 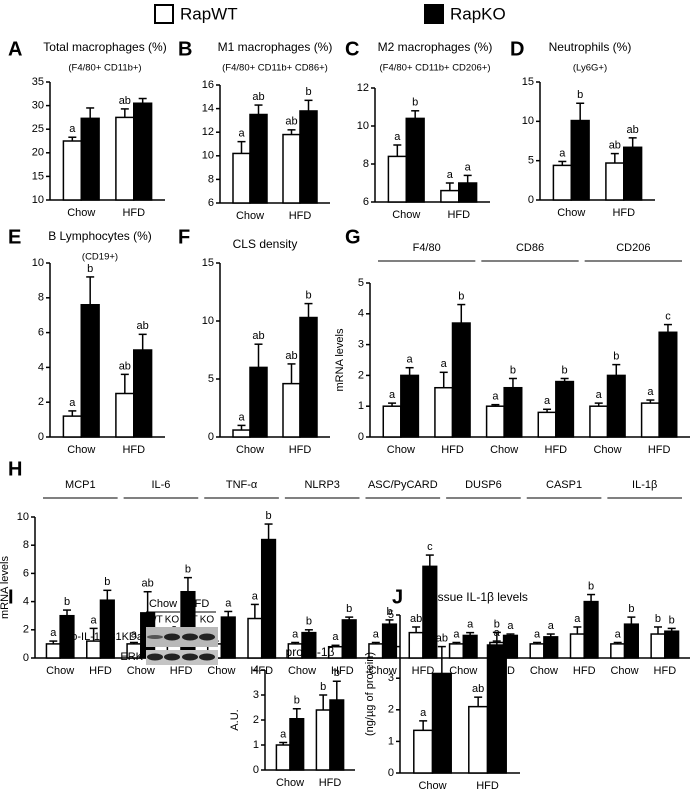 I want to click on y-tick-label: 2, so click(x=391, y=710).